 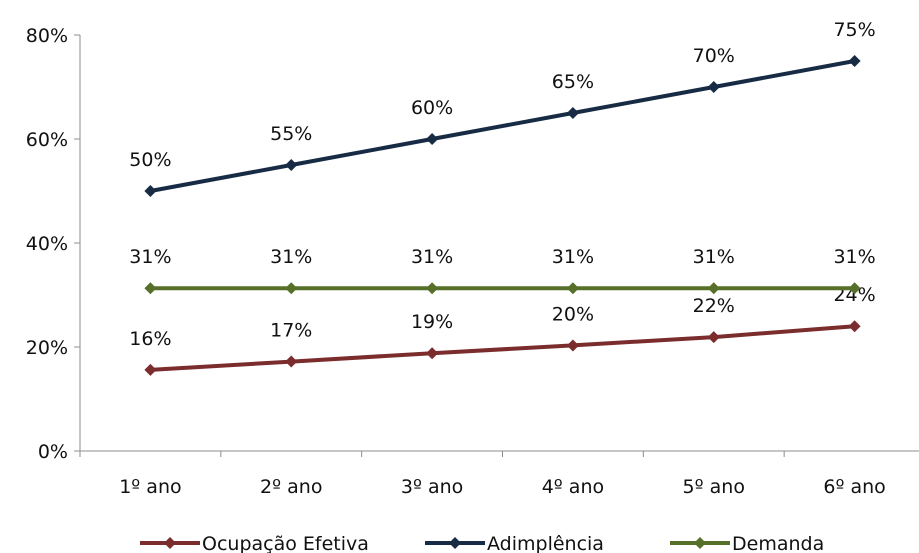 What do you see at coordinates (291, 331) in the screenshot?
I see `data-label: 17%` at bounding box center [291, 331].